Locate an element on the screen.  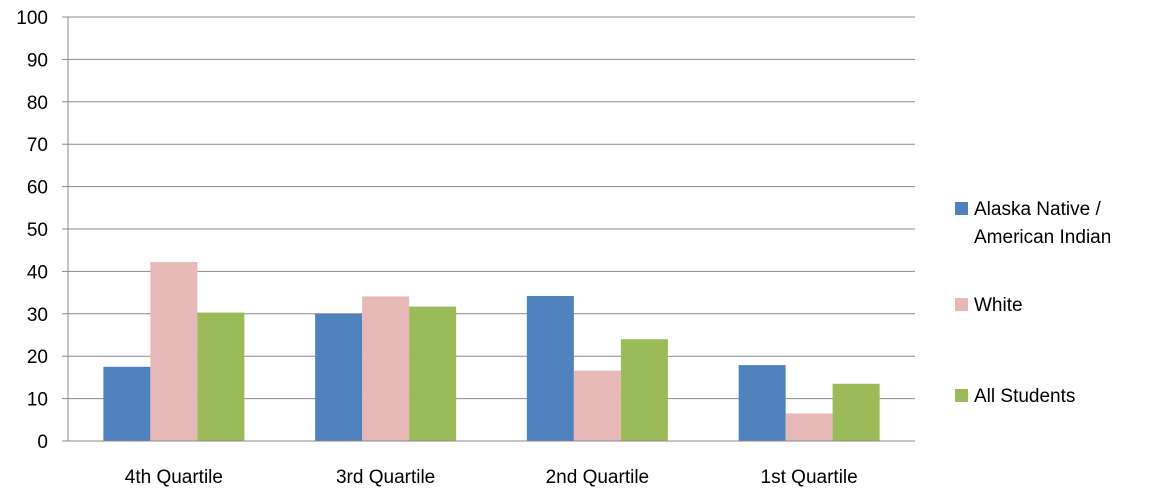
x-tick-label-3rd-quartile: 3rd Quartile is located at coordinates (385, 477).